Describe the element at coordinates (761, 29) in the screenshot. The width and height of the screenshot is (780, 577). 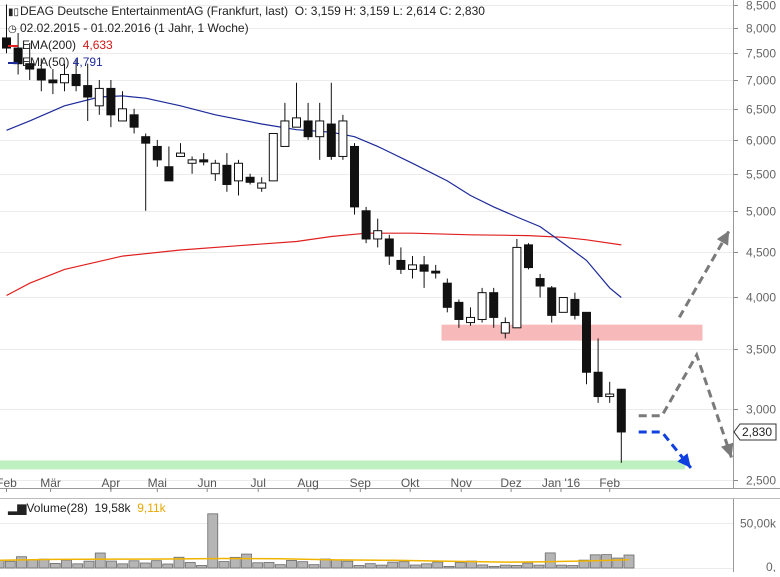
I see `y-tick-label: 8,000` at that location.